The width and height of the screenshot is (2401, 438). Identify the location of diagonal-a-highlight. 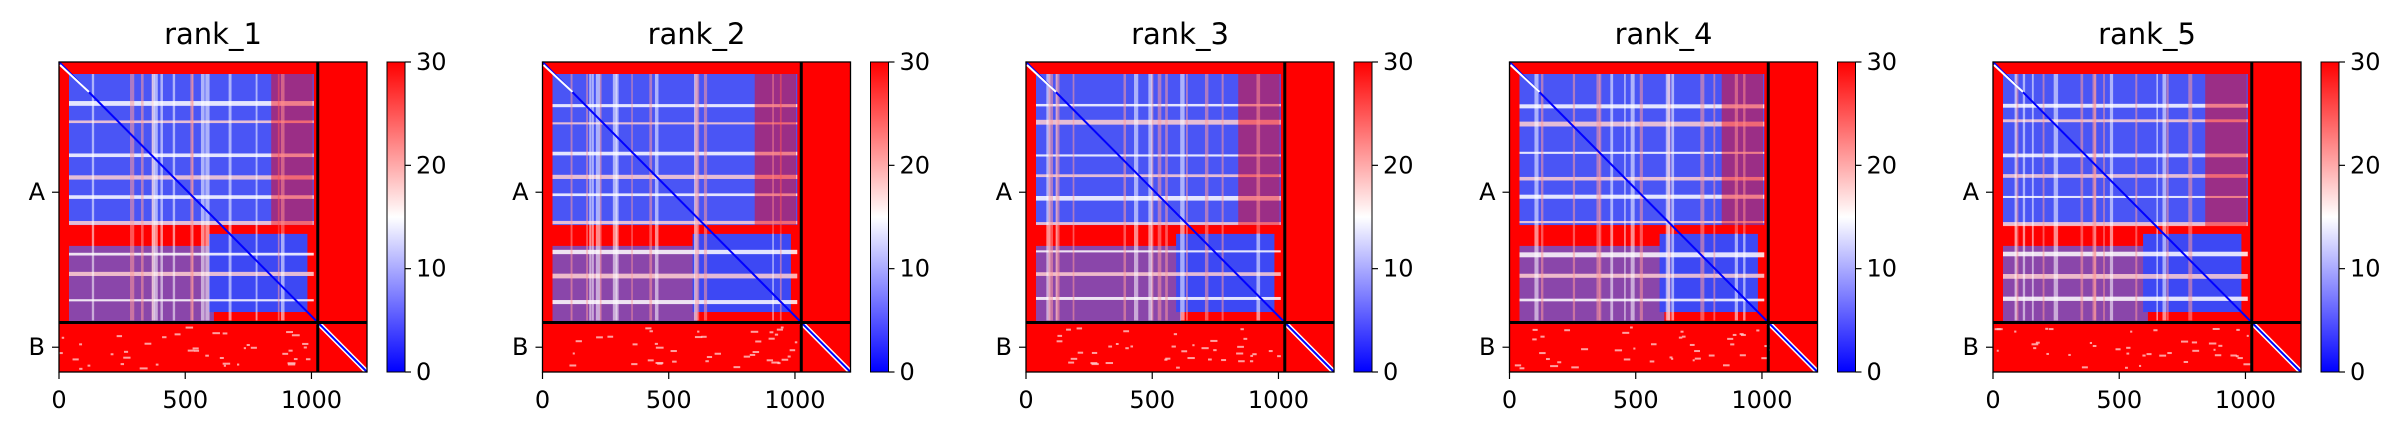
(74, 78).